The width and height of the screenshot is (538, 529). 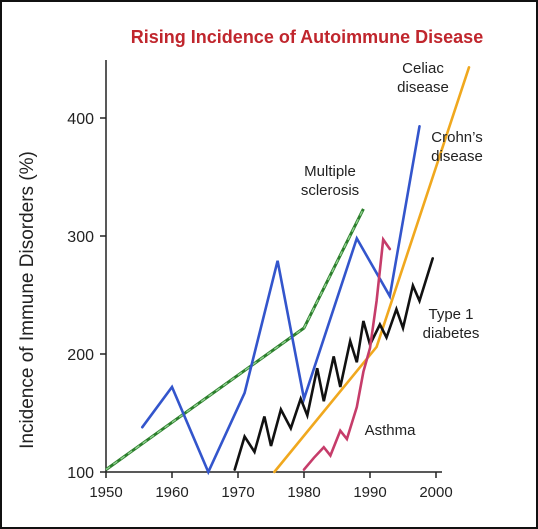 What do you see at coordinates (435, 492) in the screenshot?
I see `x-tick-label: 2000` at bounding box center [435, 492].